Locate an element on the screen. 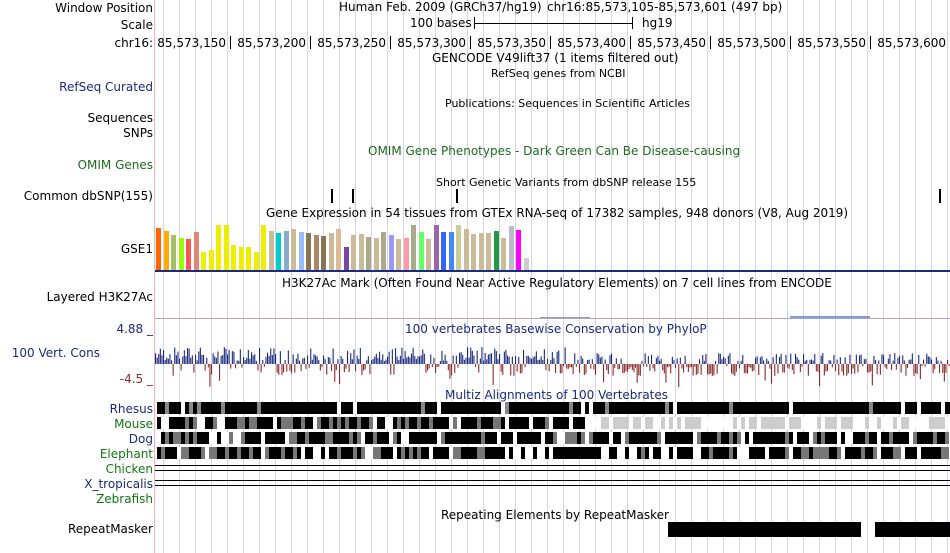 Image resolution: width=950 pixels, height=553 pixels. species-chicken: Chicken is located at coordinates (129, 469).